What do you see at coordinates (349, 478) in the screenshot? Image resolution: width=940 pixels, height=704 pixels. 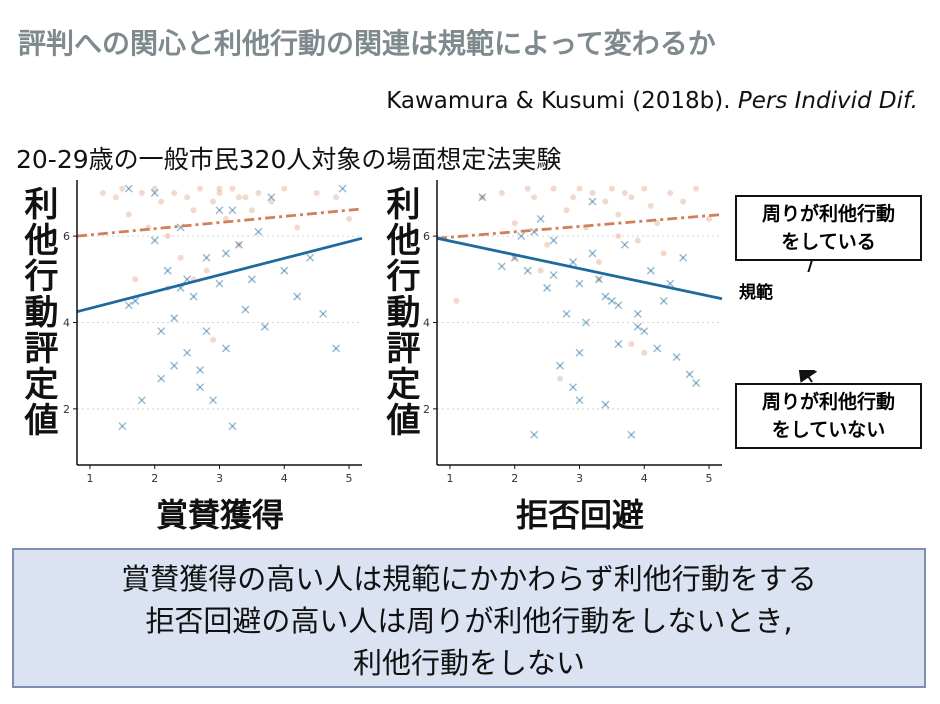 I see `x-tick-label: 5` at bounding box center [349, 478].